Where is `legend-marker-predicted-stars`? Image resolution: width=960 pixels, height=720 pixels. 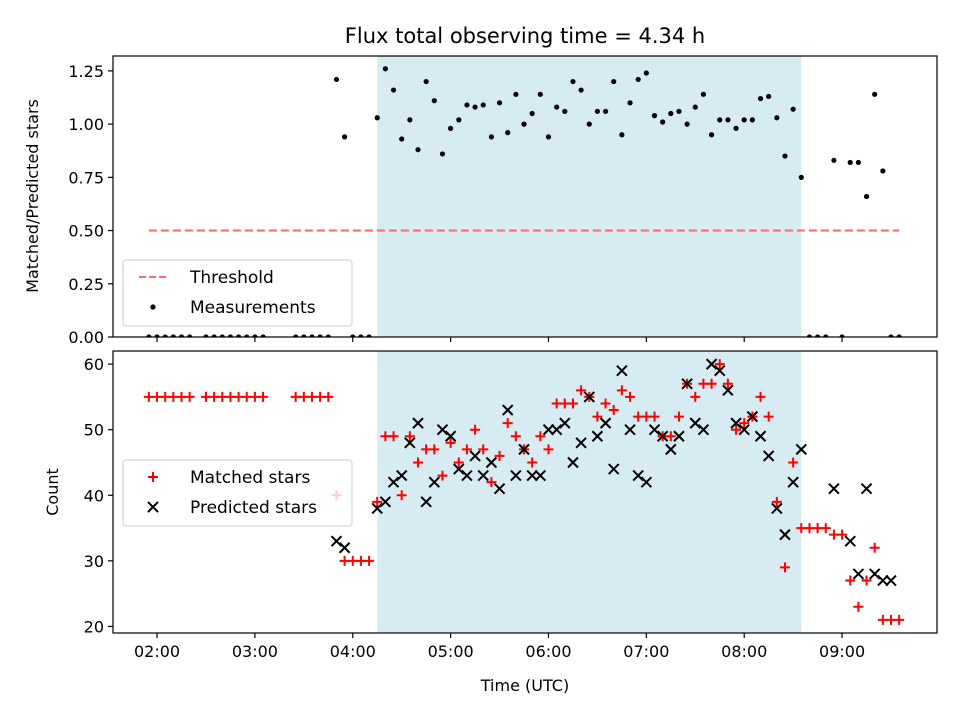 legend-marker-predicted-stars is located at coordinates (153, 507).